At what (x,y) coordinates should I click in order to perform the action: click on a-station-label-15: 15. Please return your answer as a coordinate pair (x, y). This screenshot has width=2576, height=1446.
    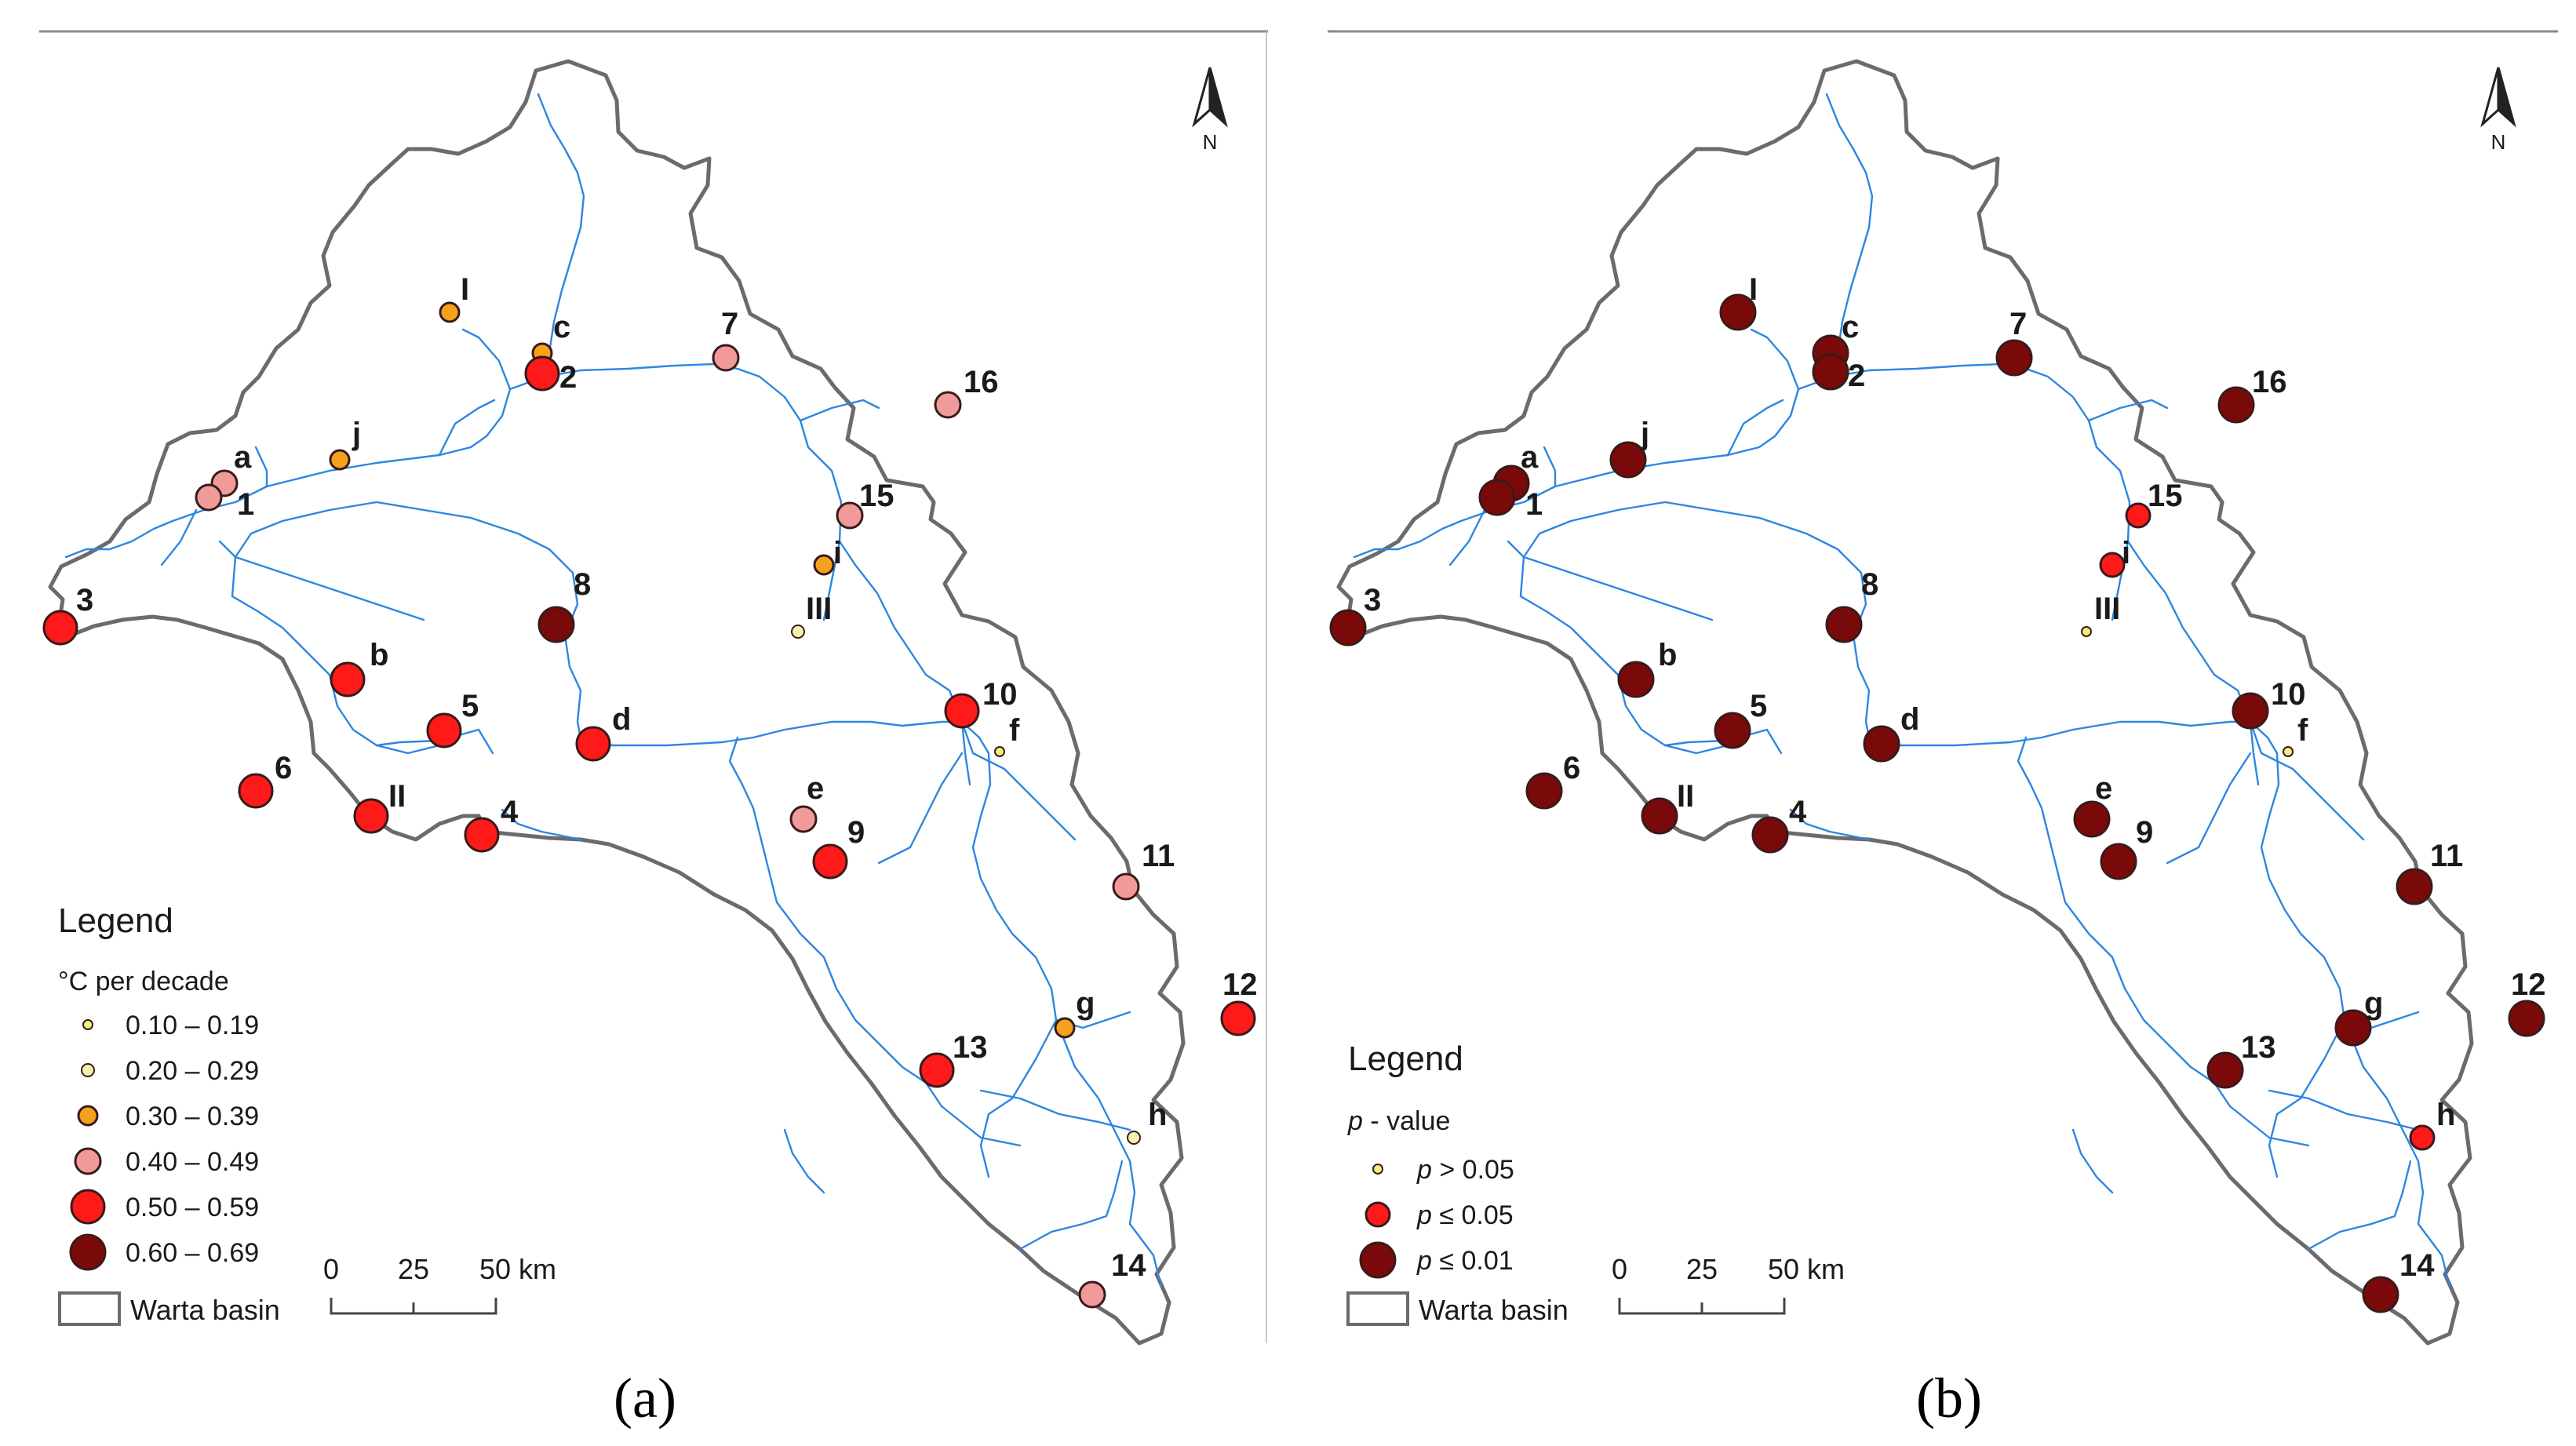
    Looking at the image, I should click on (876, 496).